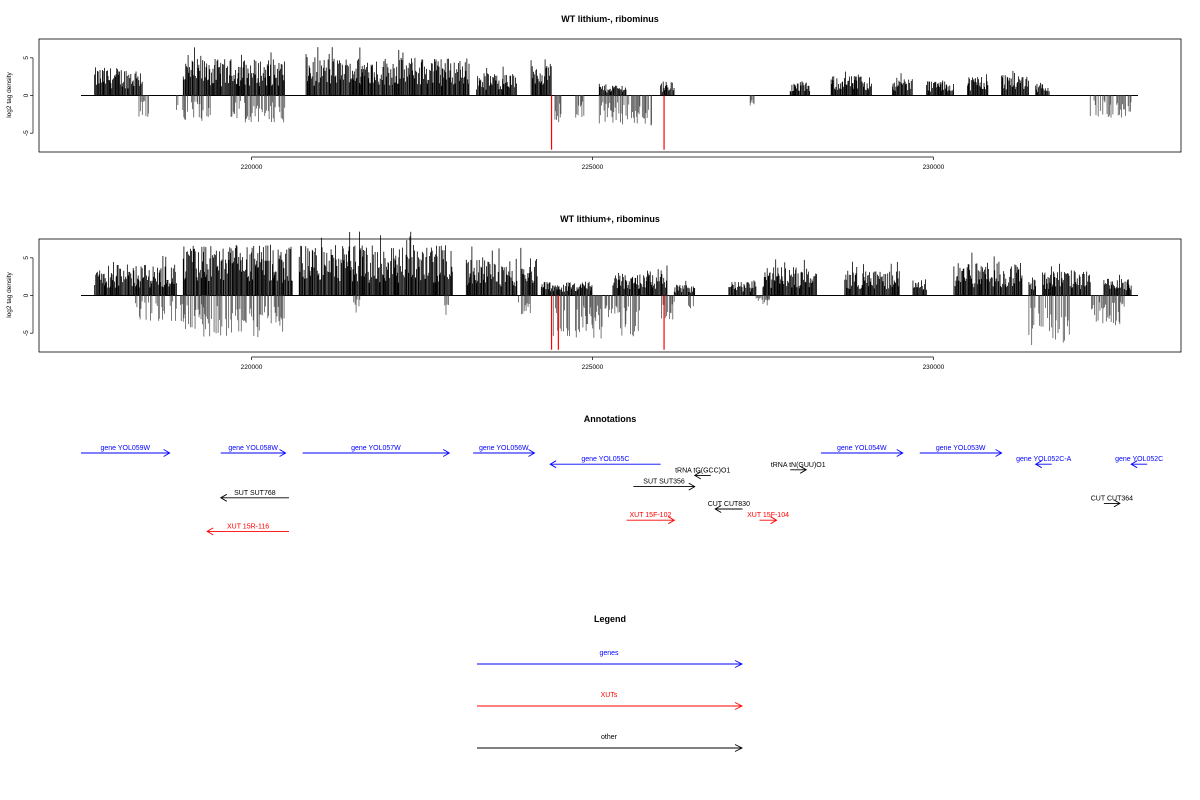 The width and height of the screenshot is (1200, 800). I want to click on legend-label: other, so click(609, 737).